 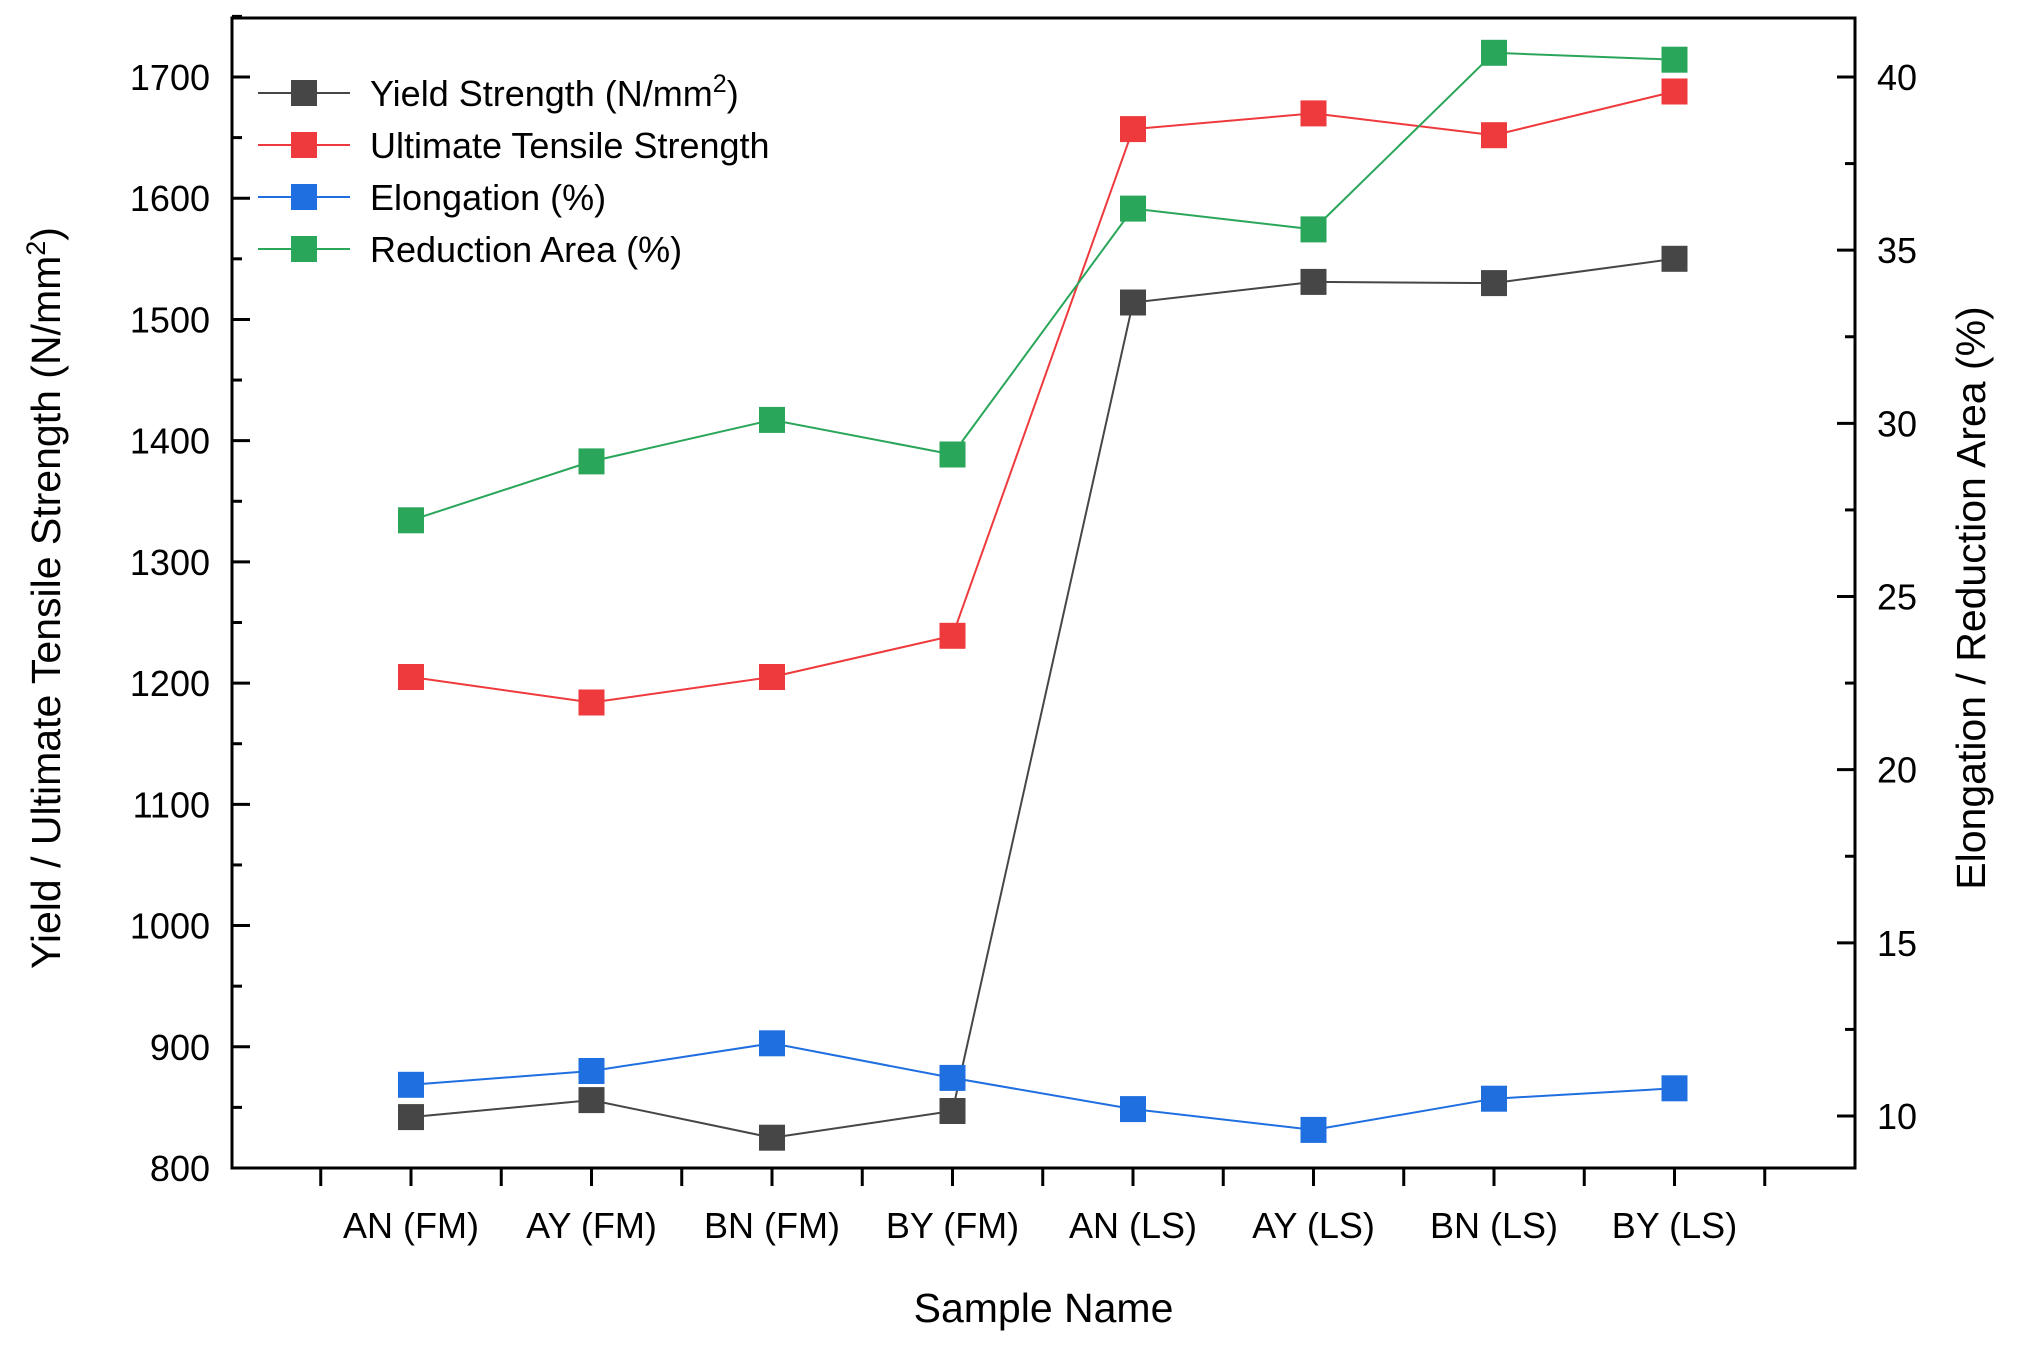 I want to click on y-tick-label: 1500, so click(x=170, y=319).